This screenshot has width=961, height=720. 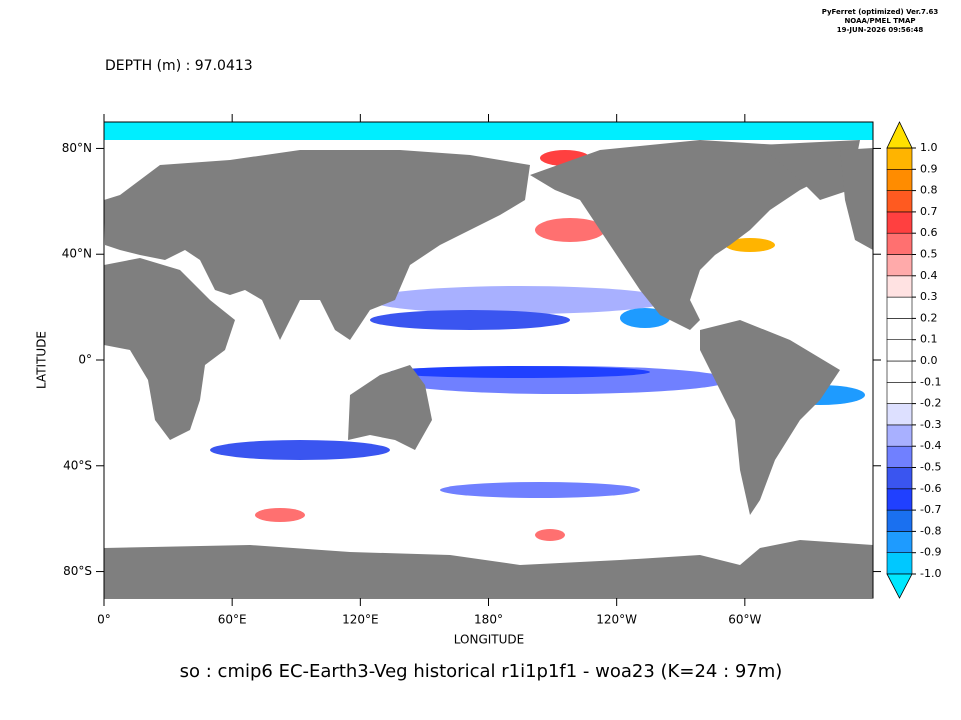 What do you see at coordinates (616, 620) in the screenshot?
I see `x-tick-label: 120°W` at bounding box center [616, 620].